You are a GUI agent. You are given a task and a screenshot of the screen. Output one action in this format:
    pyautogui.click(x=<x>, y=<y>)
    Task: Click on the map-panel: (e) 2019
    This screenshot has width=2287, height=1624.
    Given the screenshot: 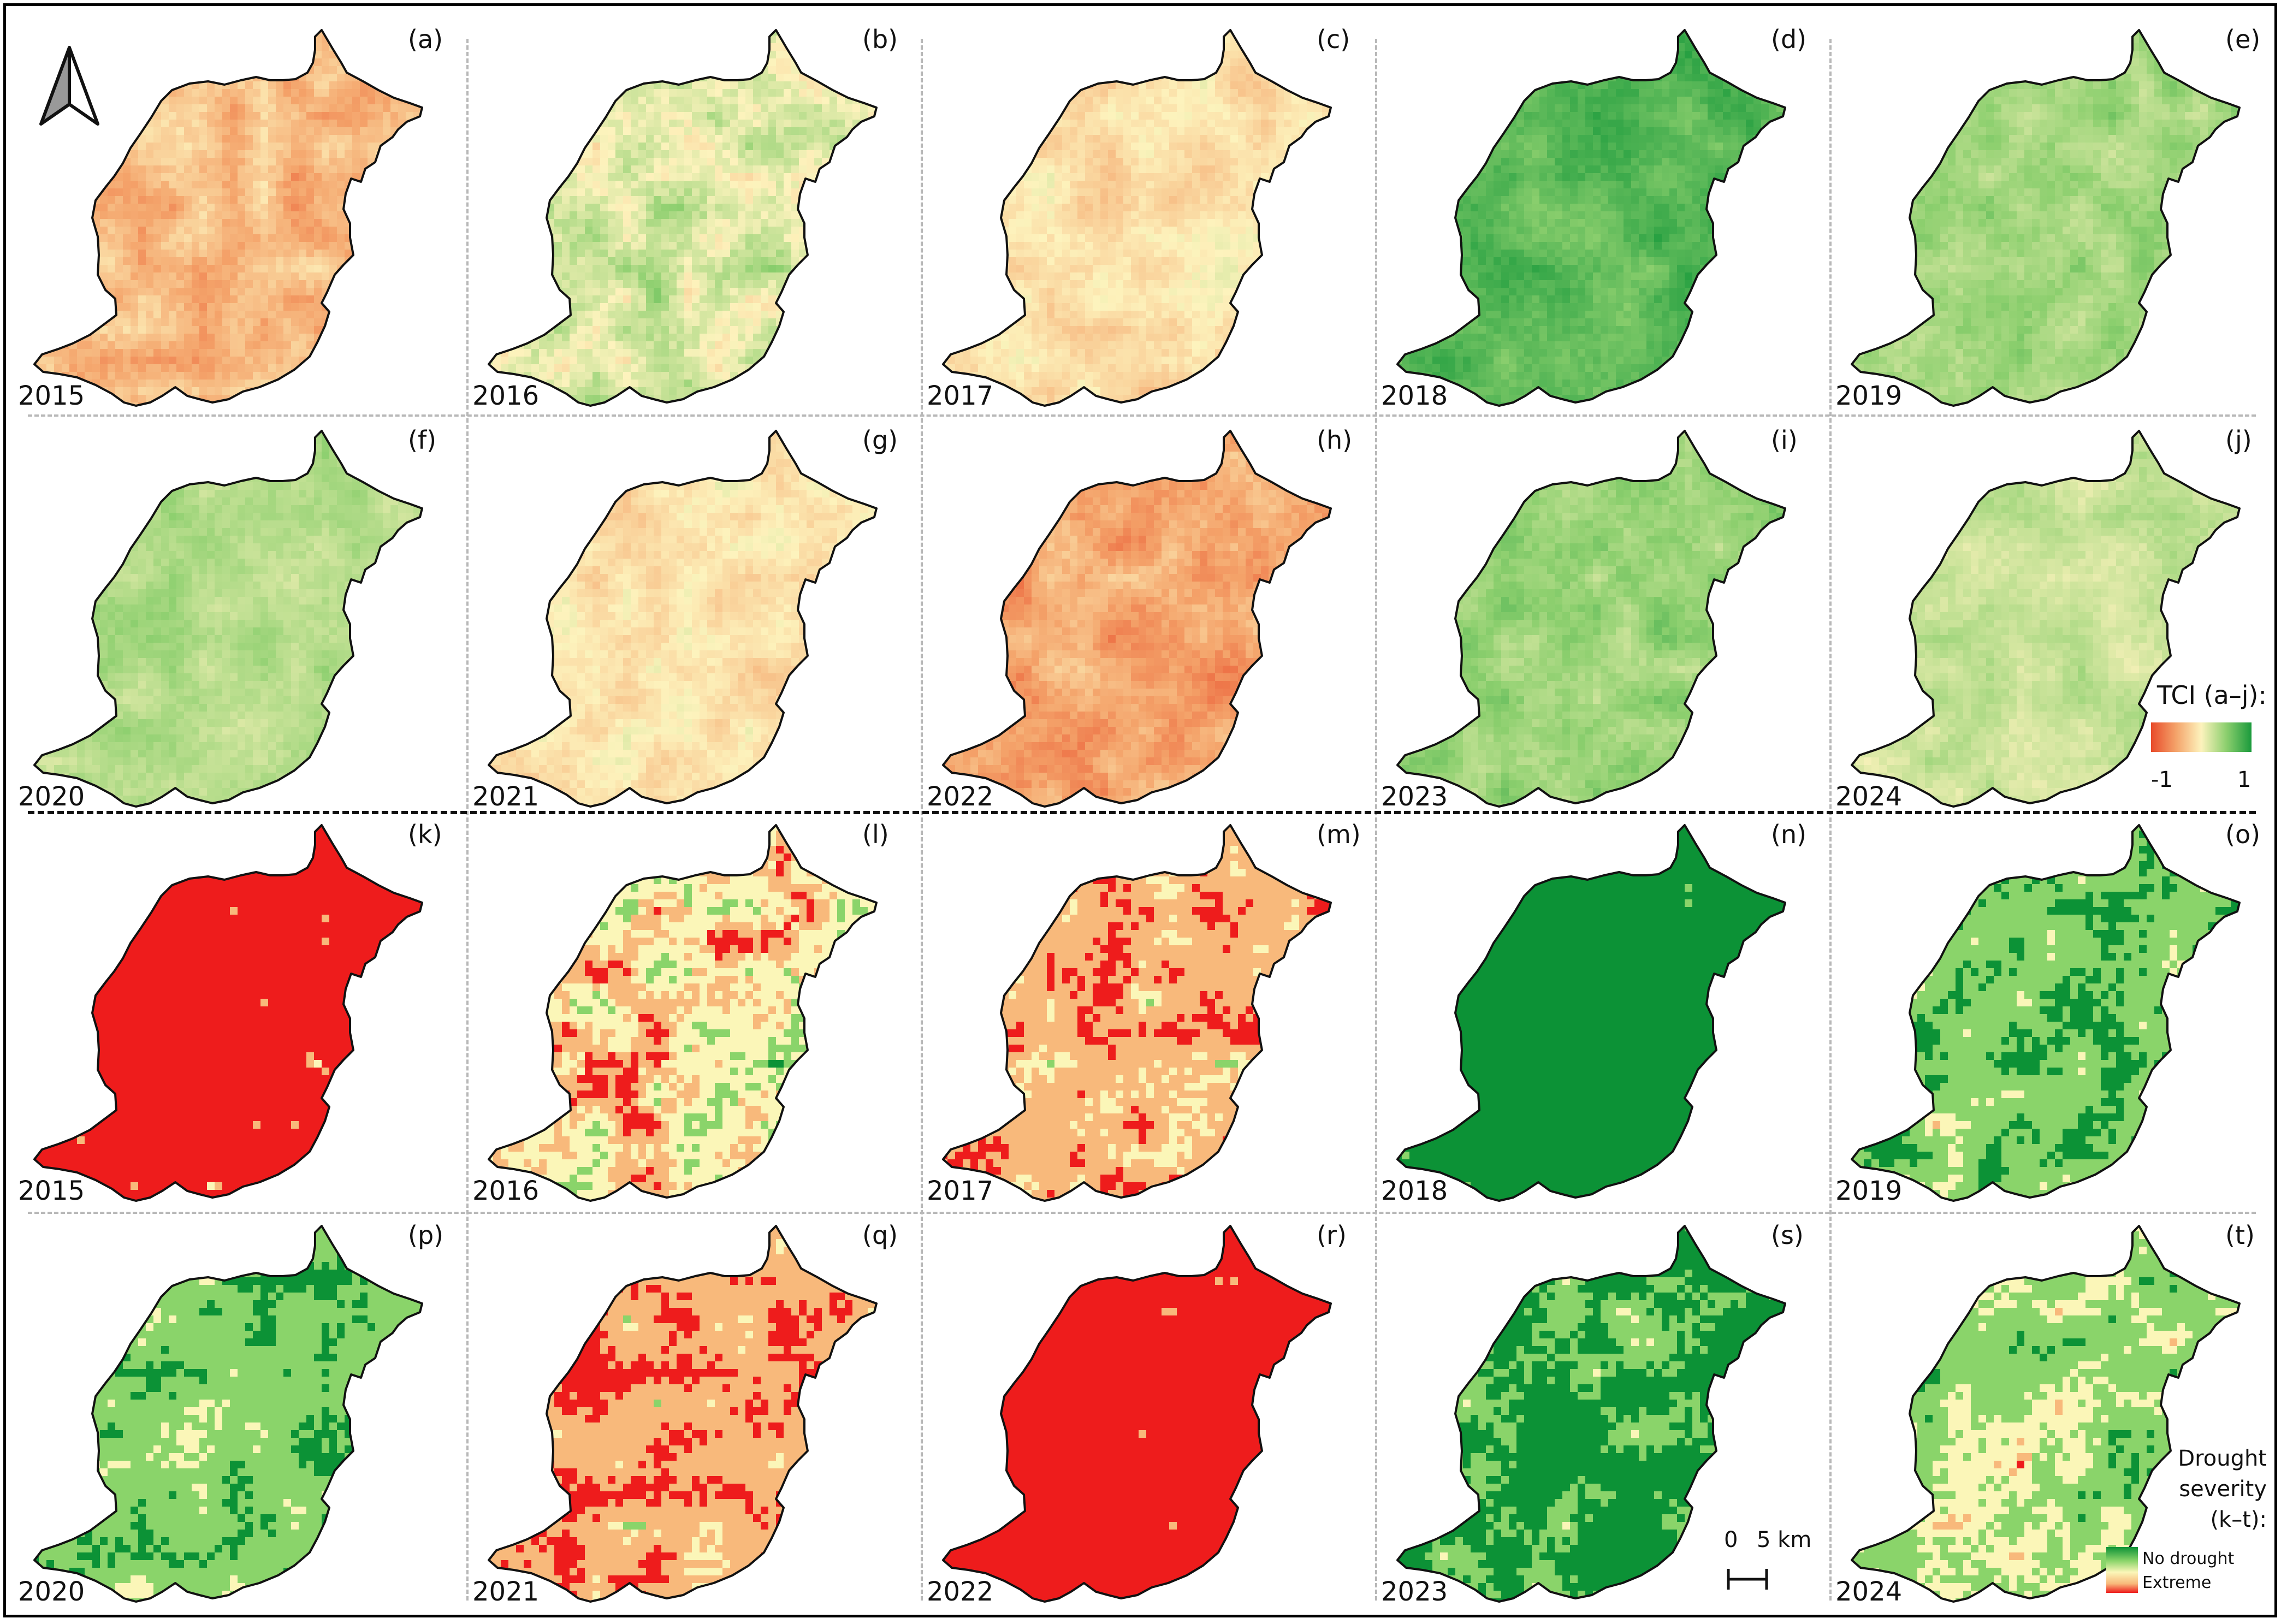 What is the action you would take?
    pyautogui.click(x=2057, y=216)
    